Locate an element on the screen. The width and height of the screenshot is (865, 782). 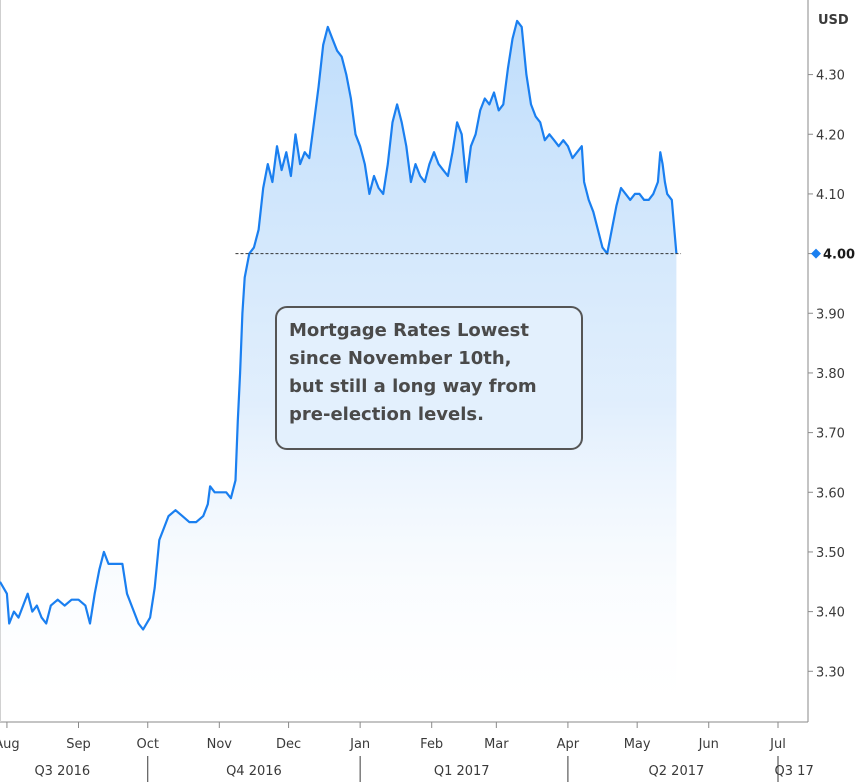
y-tick-label: 3.60 is located at coordinates (830, 493).